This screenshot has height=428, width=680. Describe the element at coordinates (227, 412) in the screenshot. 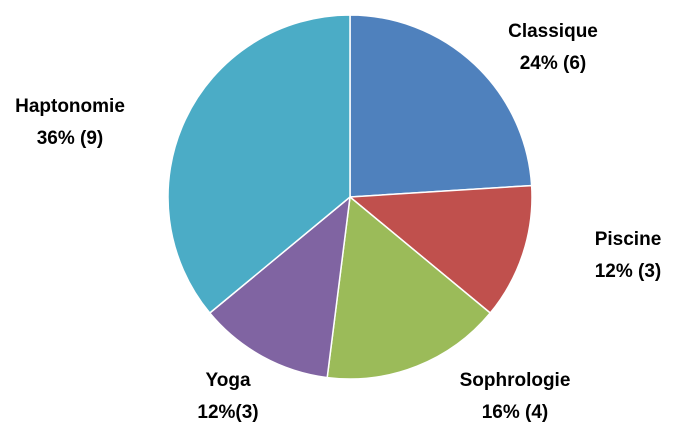

I see `slice-value-label: 12%(3)` at that location.